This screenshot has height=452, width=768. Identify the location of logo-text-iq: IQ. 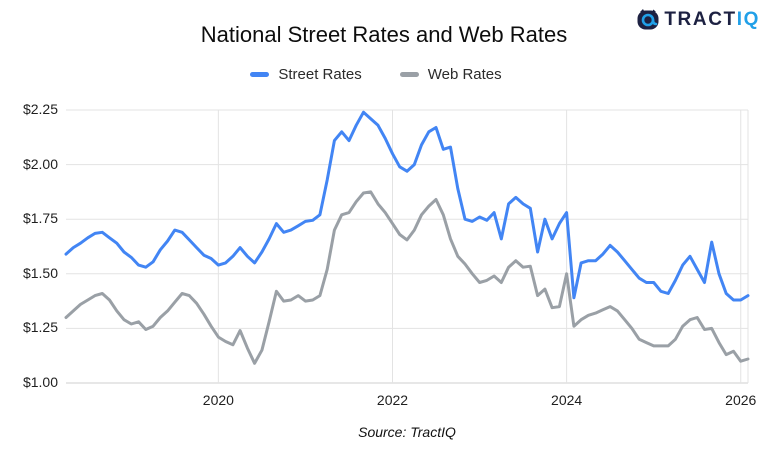
(748, 19).